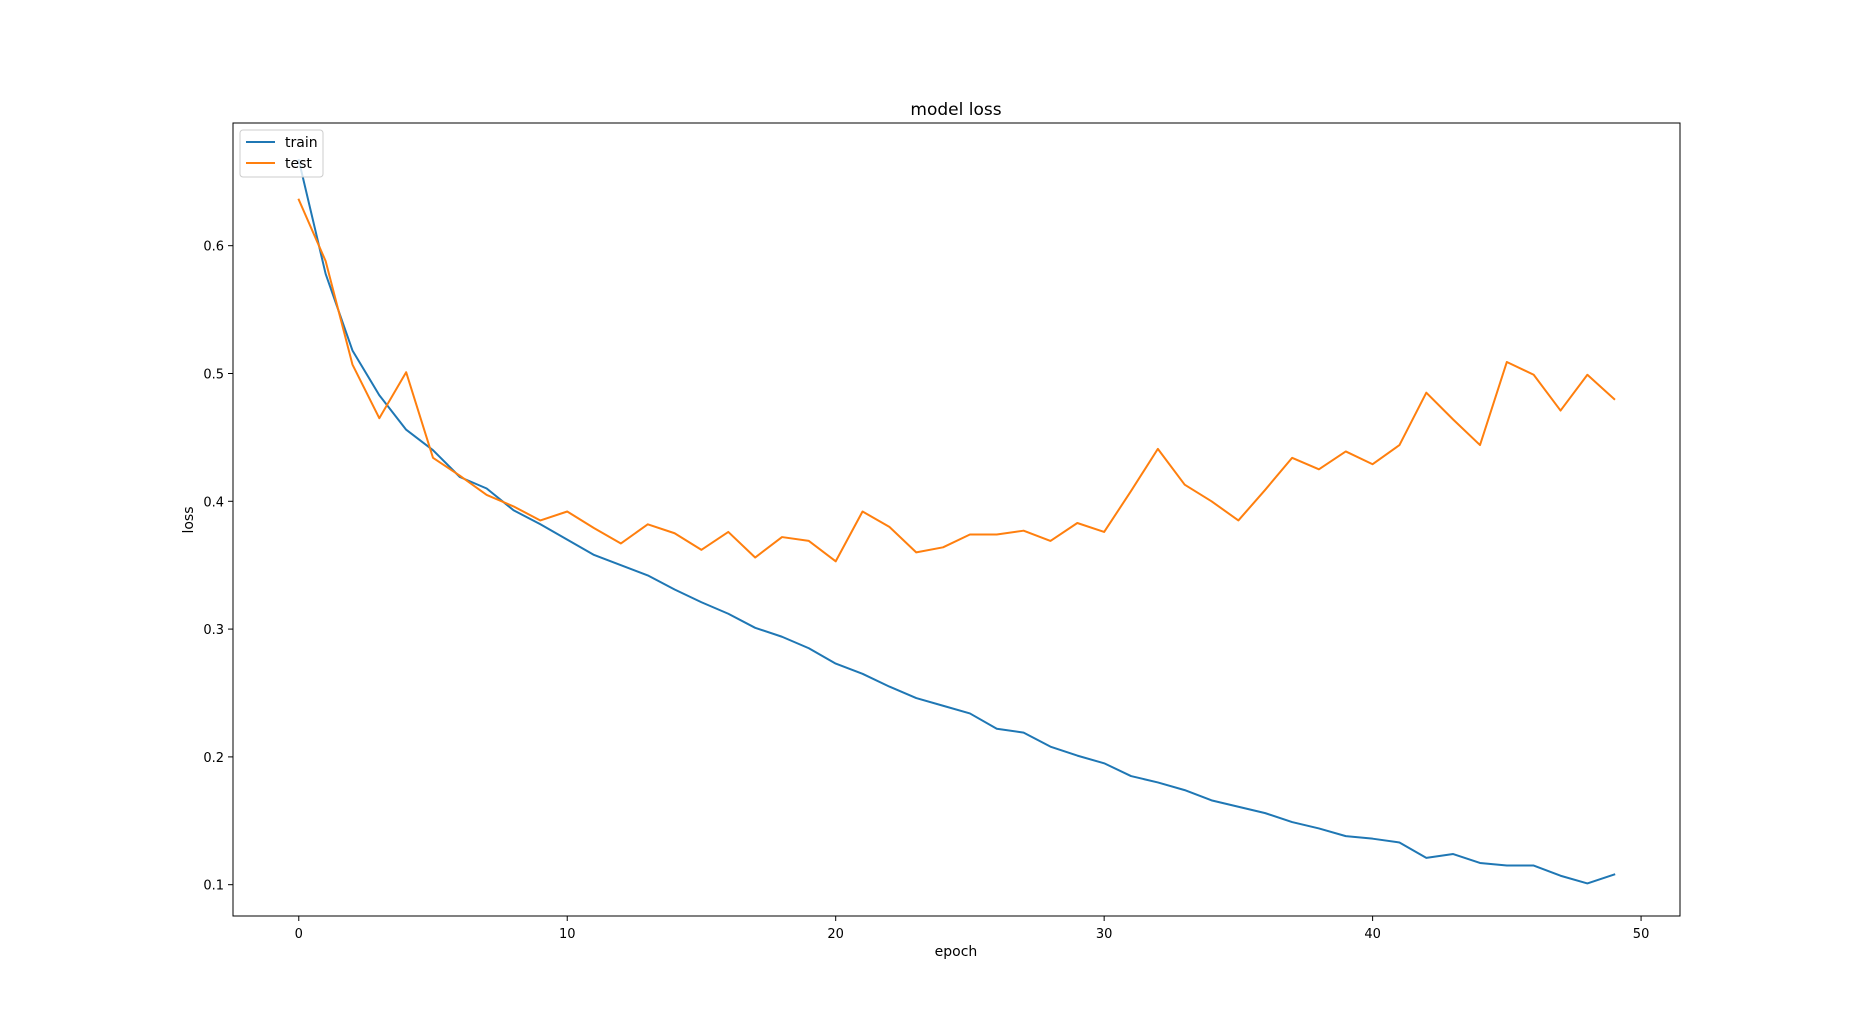 The width and height of the screenshot is (1855, 1022). I want to click on x-axis-label: epoch, so click(956, 952).